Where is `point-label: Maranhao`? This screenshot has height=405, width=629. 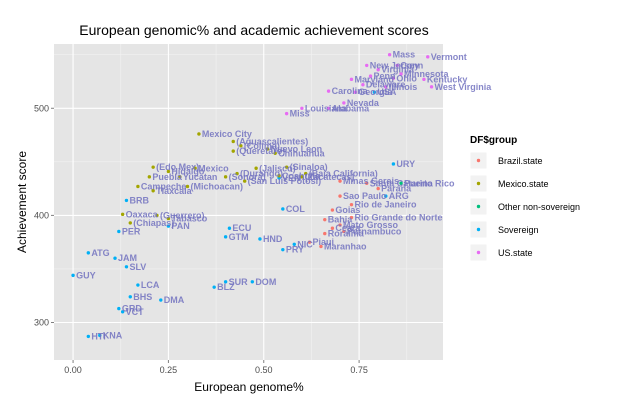
point-label: Maranhao is located at coordinates (345, 246).